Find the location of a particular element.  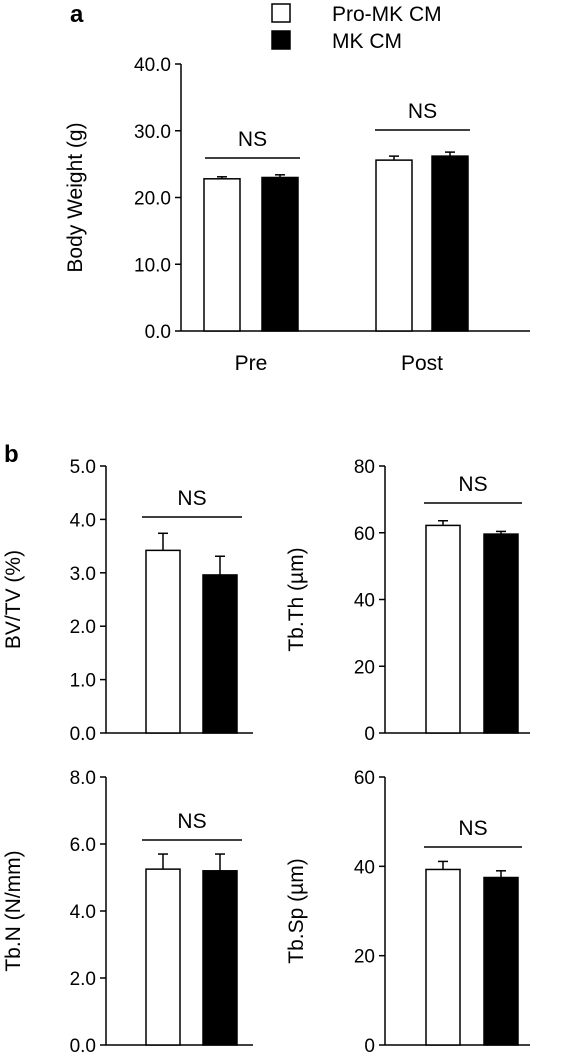

y-axis-title: Tb.Th (µm) is located at coordinates (296, 599).